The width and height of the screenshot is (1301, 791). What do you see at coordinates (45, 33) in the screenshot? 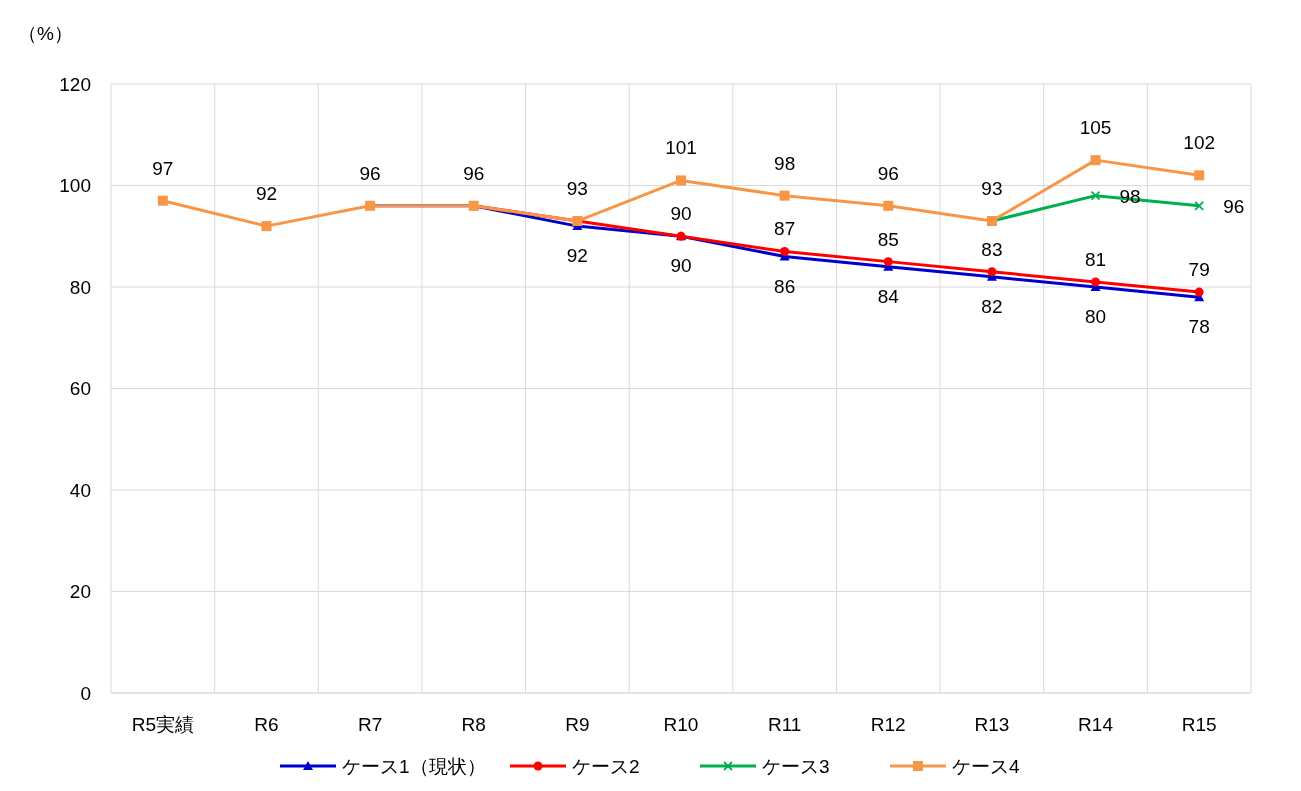
I see `y-axis-title: （%）` at bounding box center [45, 33].